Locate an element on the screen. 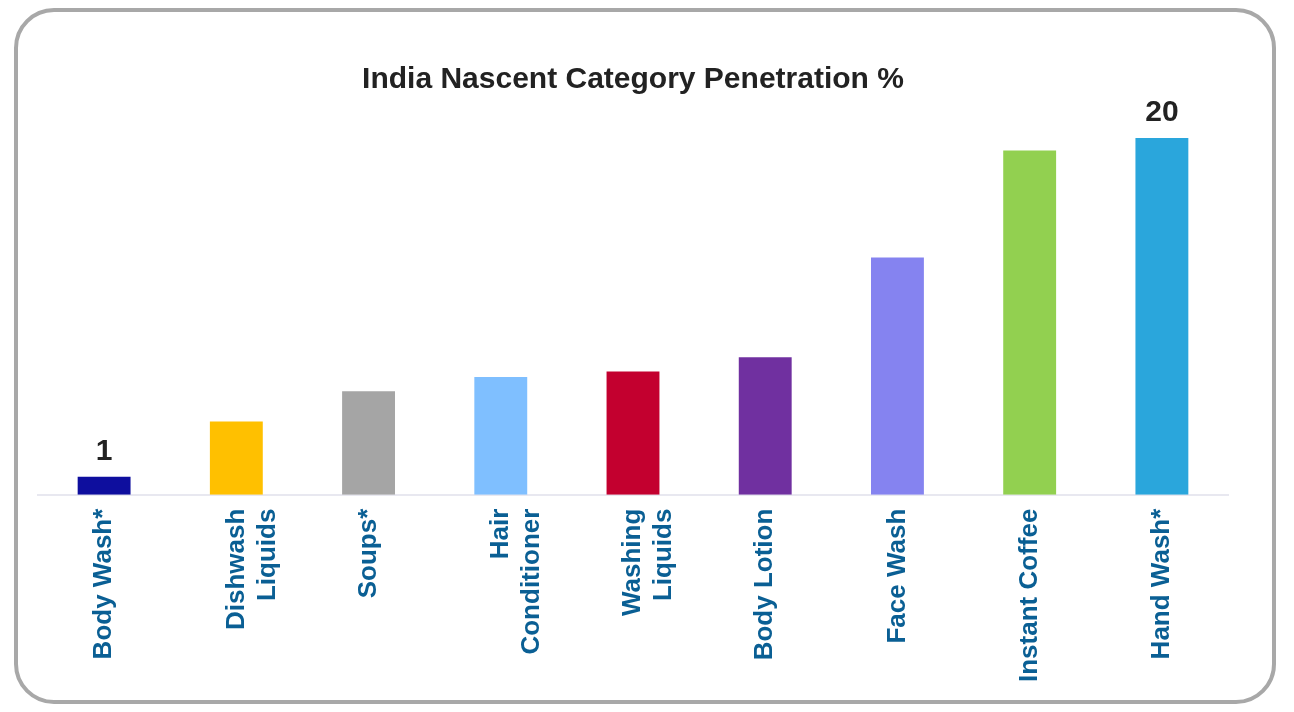 This screenshot has width=1294, height=712. x-tick-label: Hand Wash* is located at coordinates (1160, 583).